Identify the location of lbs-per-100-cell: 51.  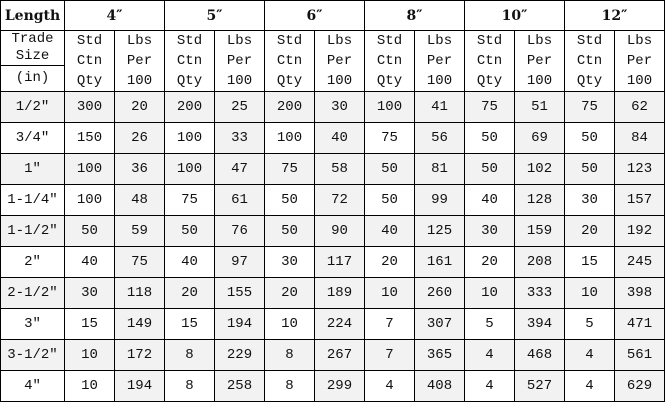
(539, 107).